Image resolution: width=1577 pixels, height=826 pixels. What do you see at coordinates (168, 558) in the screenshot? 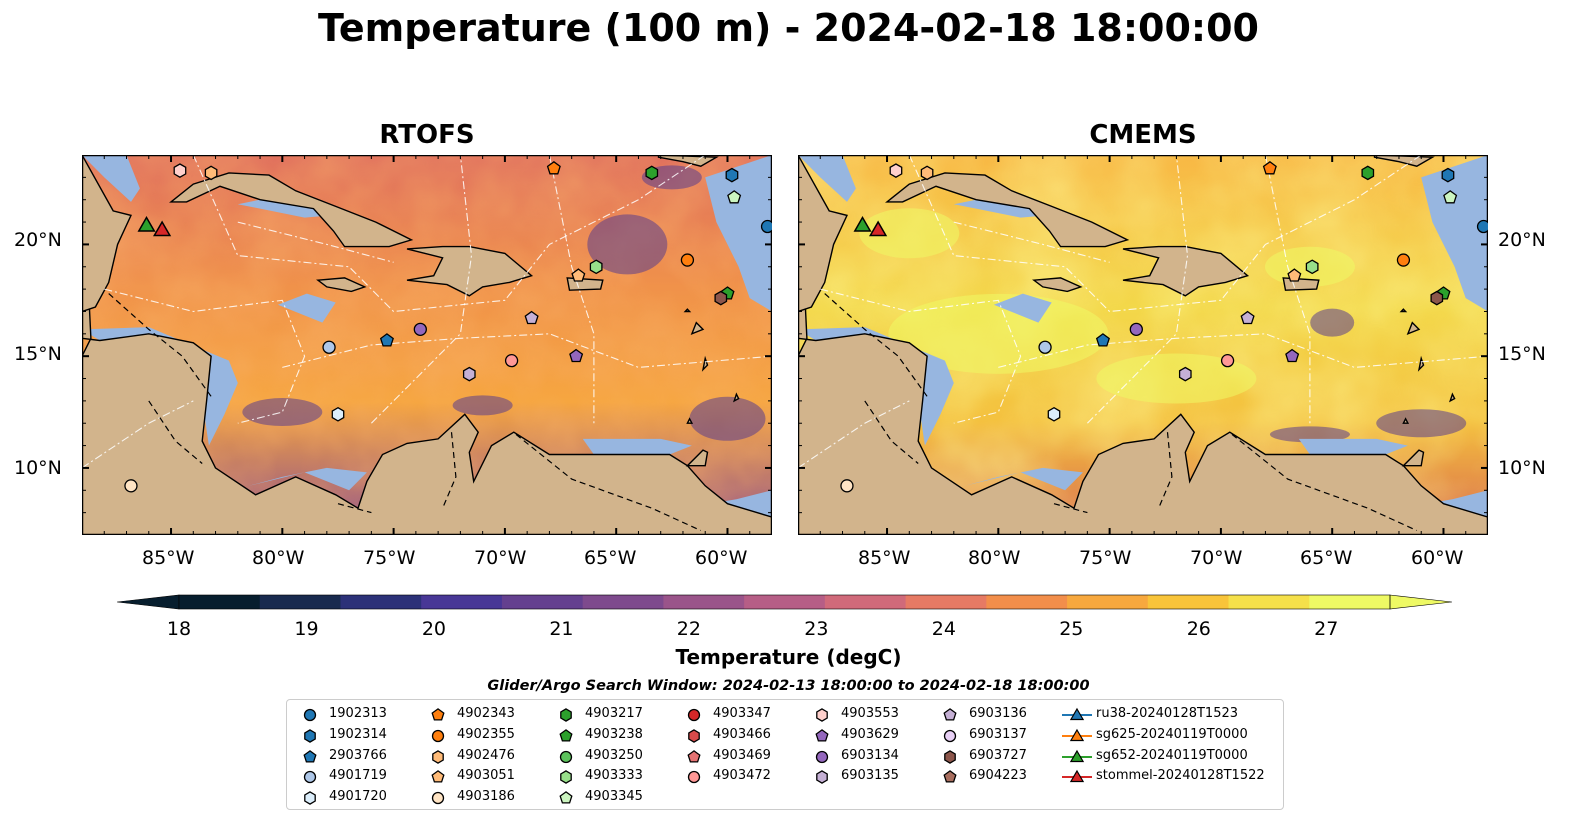
I see `lon-label-85-left: 85°W` at bounding box center [168, 558].